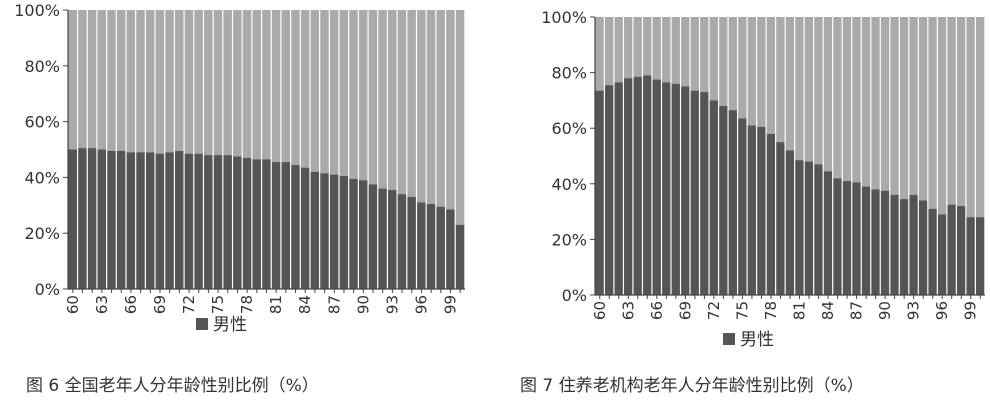 The height and width of the screenshot is (400, 990). What do you see at coordinates (172, 386) in the screenshot?
I see `caption-national: 图 6 全国老年人分年龄性别比例（%）` at bounding box center [172, 386].